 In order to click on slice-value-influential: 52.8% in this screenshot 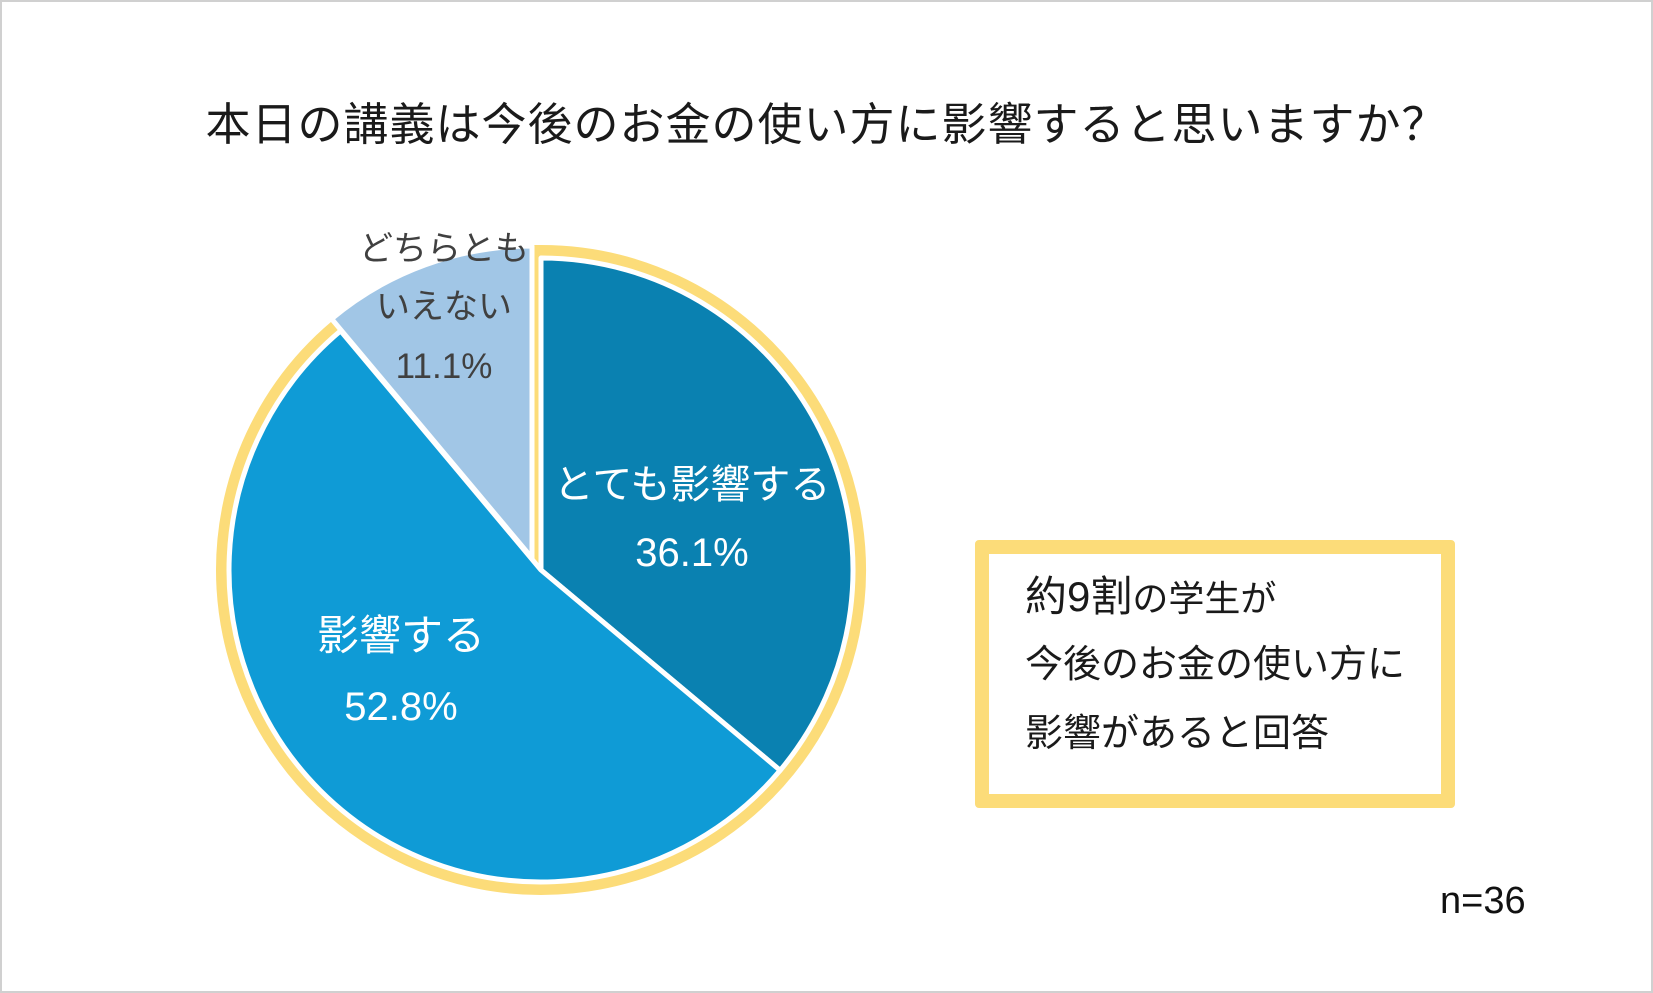, I will do `click(400, 707)`.